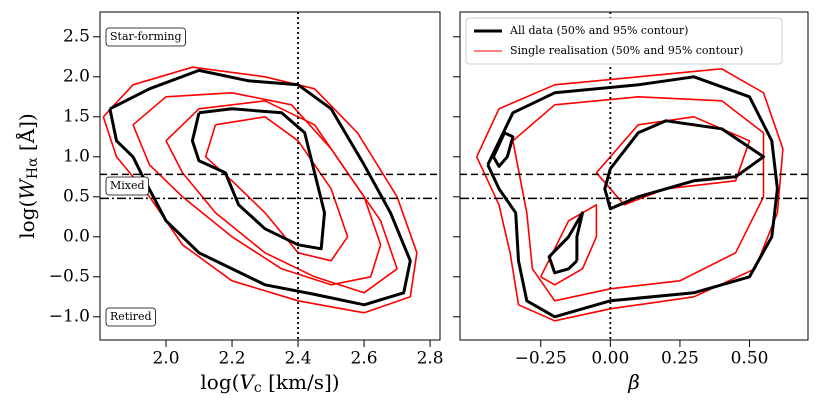 This screenshot has height=403, width=830. I want to click on region-label: Star-forming, so click(146, 36).